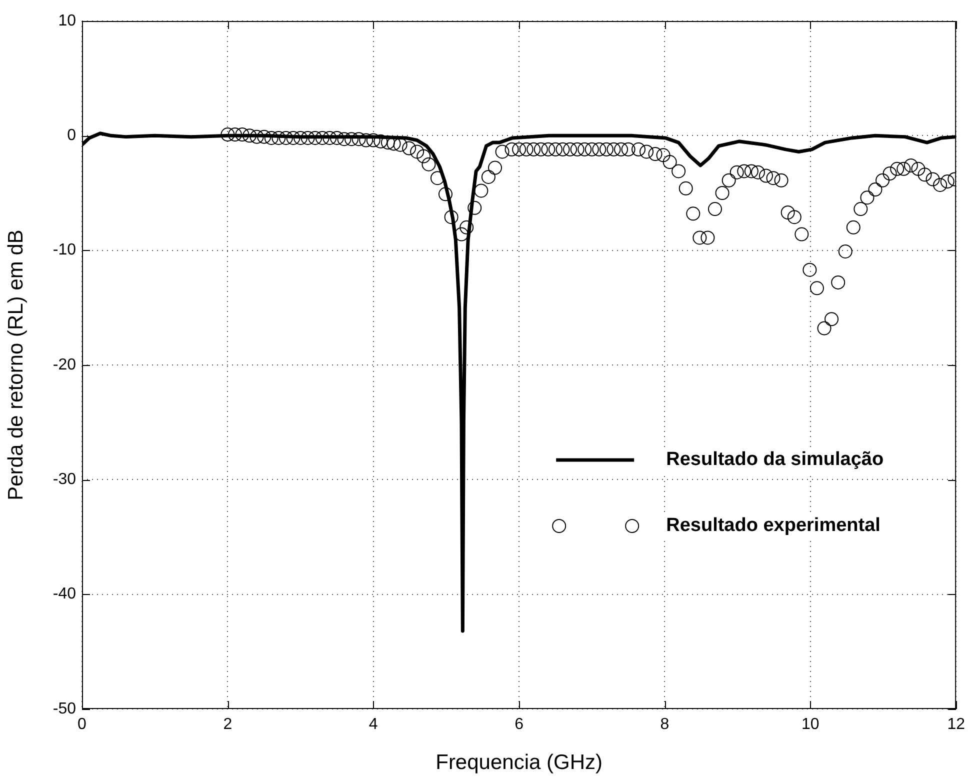  I want to click on x-tick-label: 12, so click(956, 725).